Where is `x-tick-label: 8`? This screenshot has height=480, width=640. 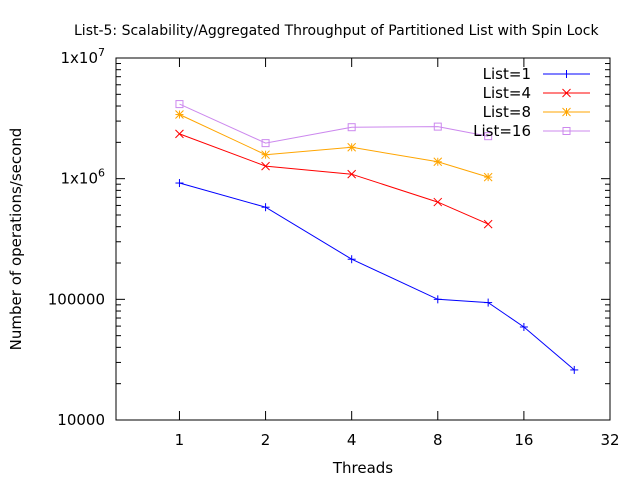 x-tick-label: 8 is located at coordinates (438, 440).